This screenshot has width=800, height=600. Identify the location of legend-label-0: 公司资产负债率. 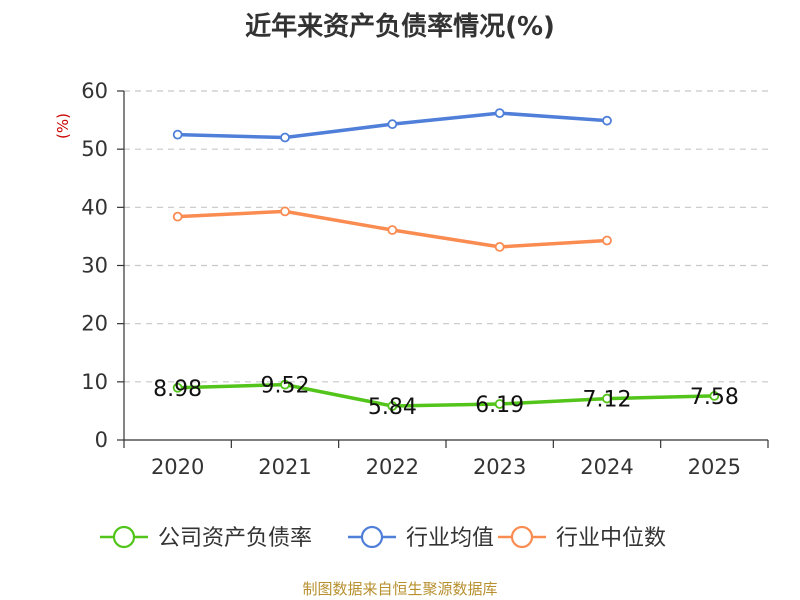
(235, 538).